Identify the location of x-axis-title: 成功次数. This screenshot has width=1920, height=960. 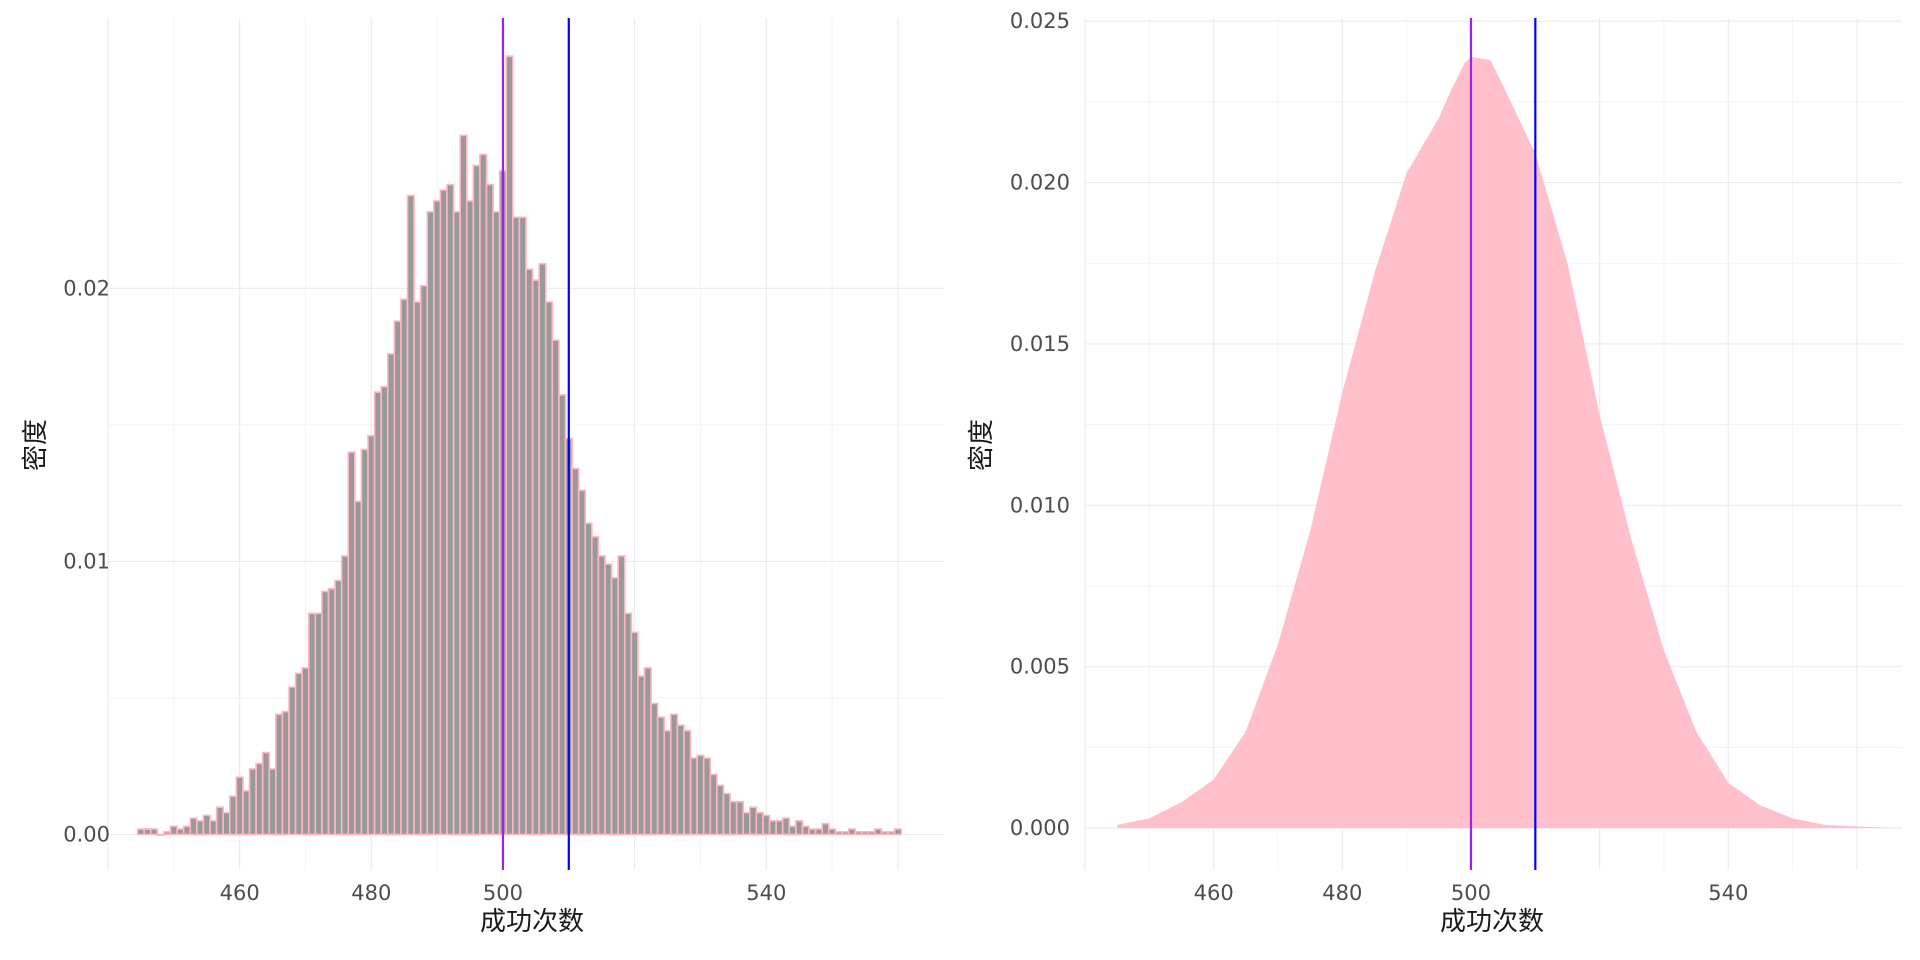
(1492, 922).